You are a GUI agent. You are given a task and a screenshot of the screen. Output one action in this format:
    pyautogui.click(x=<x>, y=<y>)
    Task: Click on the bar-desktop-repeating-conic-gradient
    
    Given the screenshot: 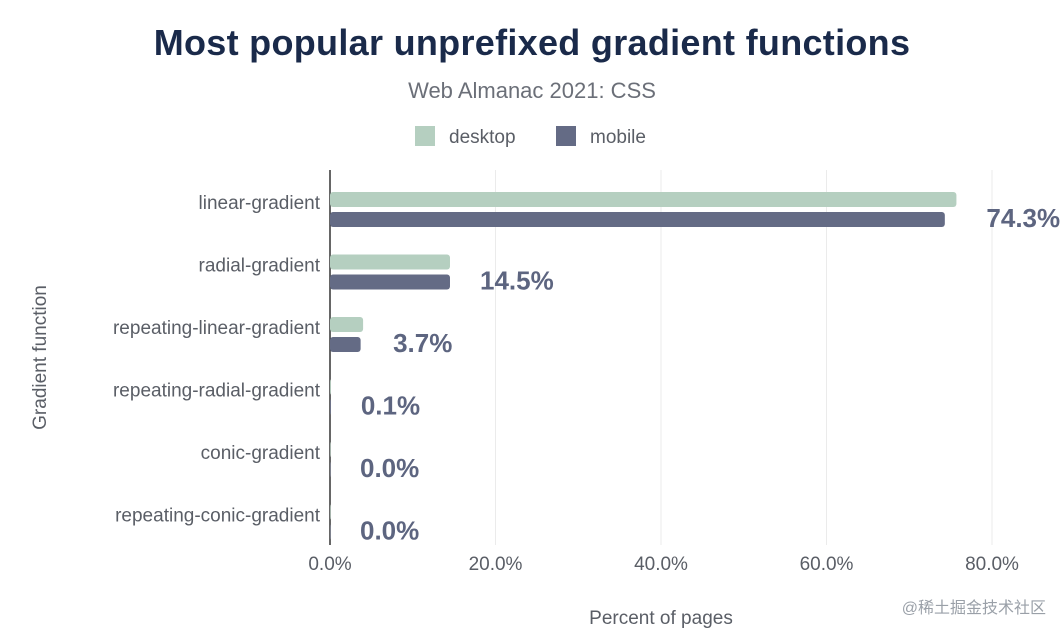 What is the action you would take?
    pyautogui.click(x=330, y=512)
    